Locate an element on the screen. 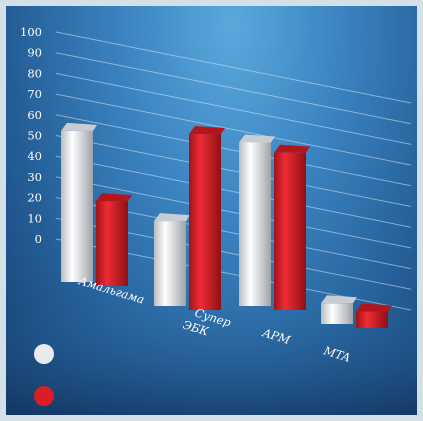  y-tick-label: 50 is located at coordinates (34, 136).